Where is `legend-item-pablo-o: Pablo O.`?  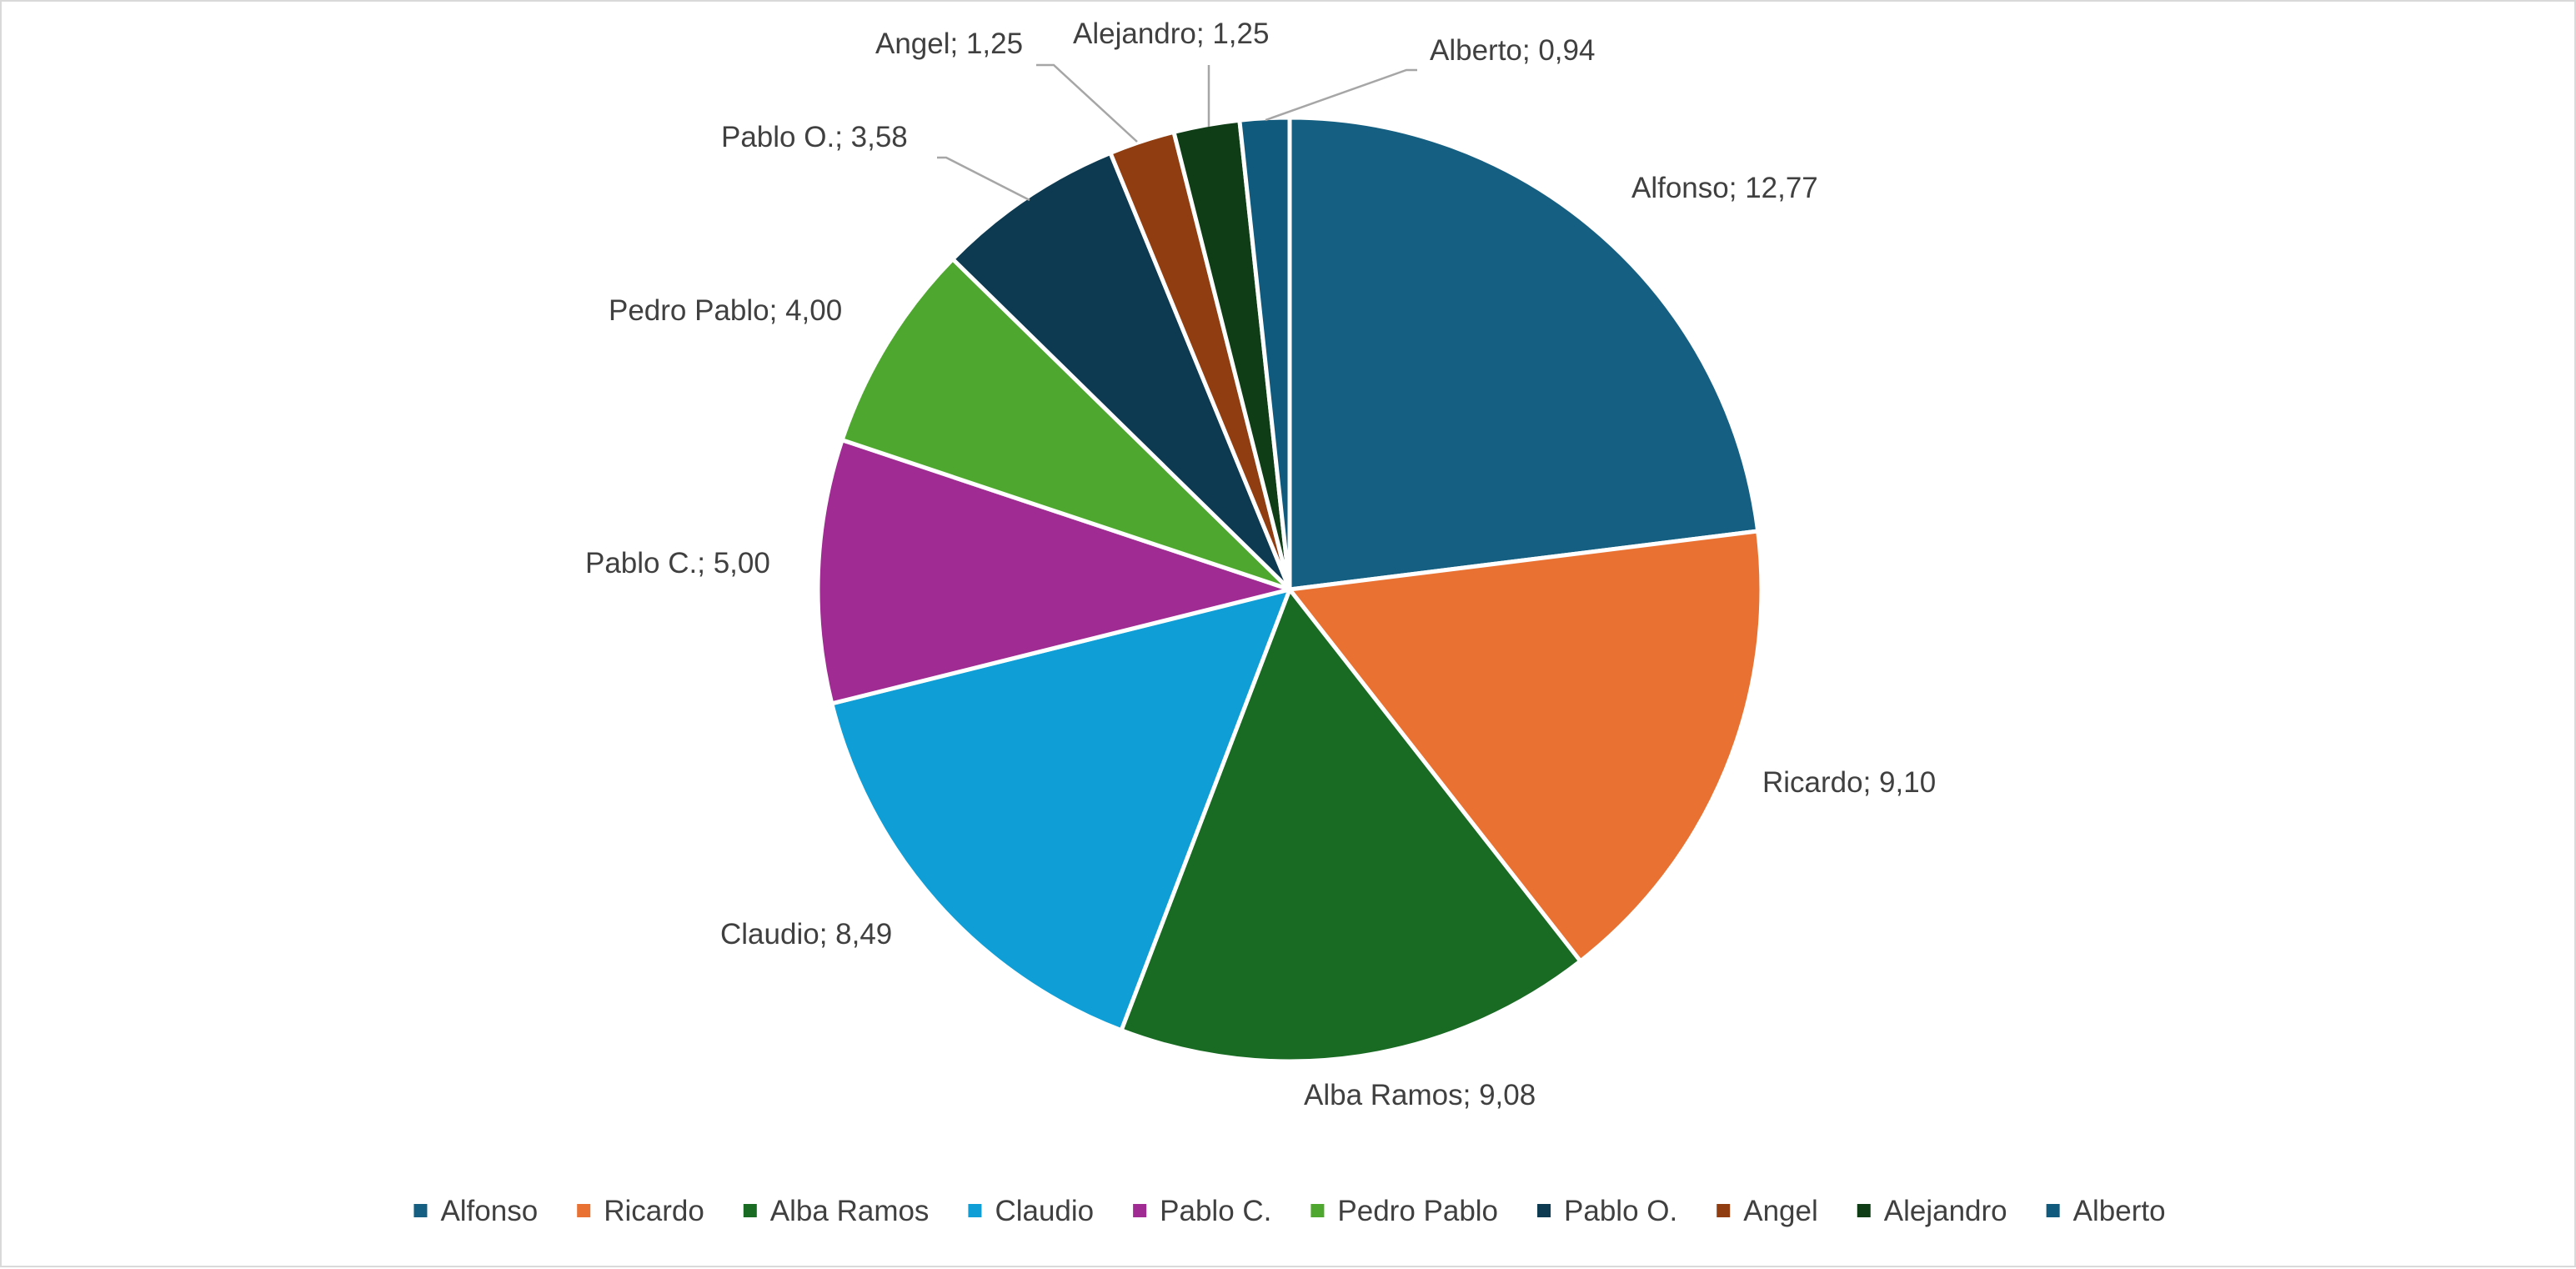
legend-item-pablo-o: Pablo O. is located at coordinates (1607, 1211).